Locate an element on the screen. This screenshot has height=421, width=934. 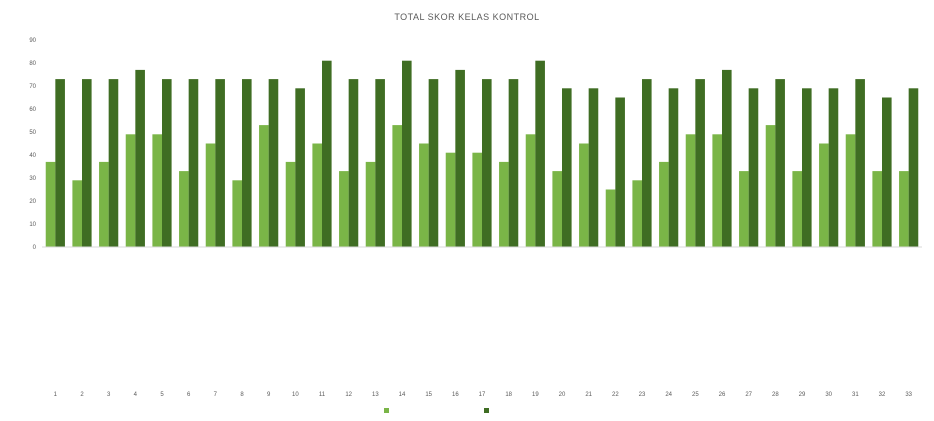
y-tick-label: 40 is located at coordinates (32, 156).